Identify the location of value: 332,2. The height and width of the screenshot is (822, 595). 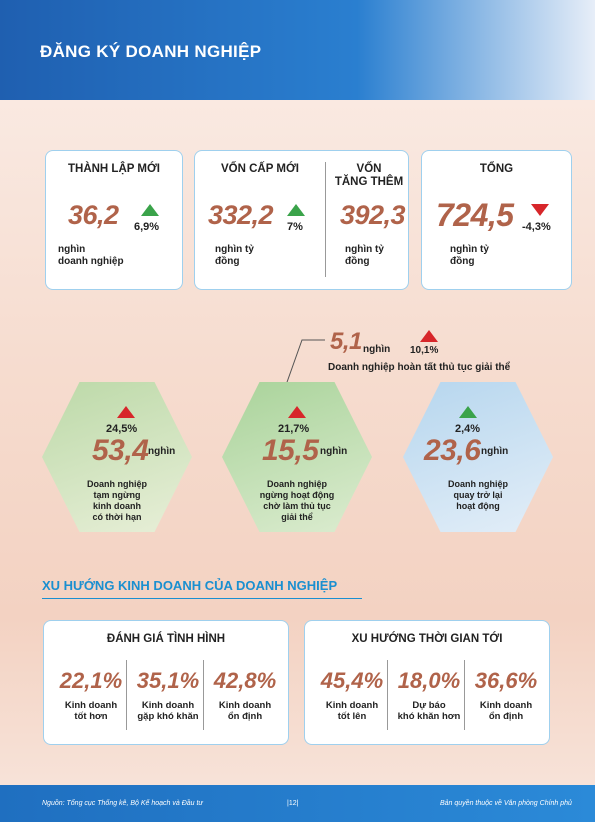
(241, 215).